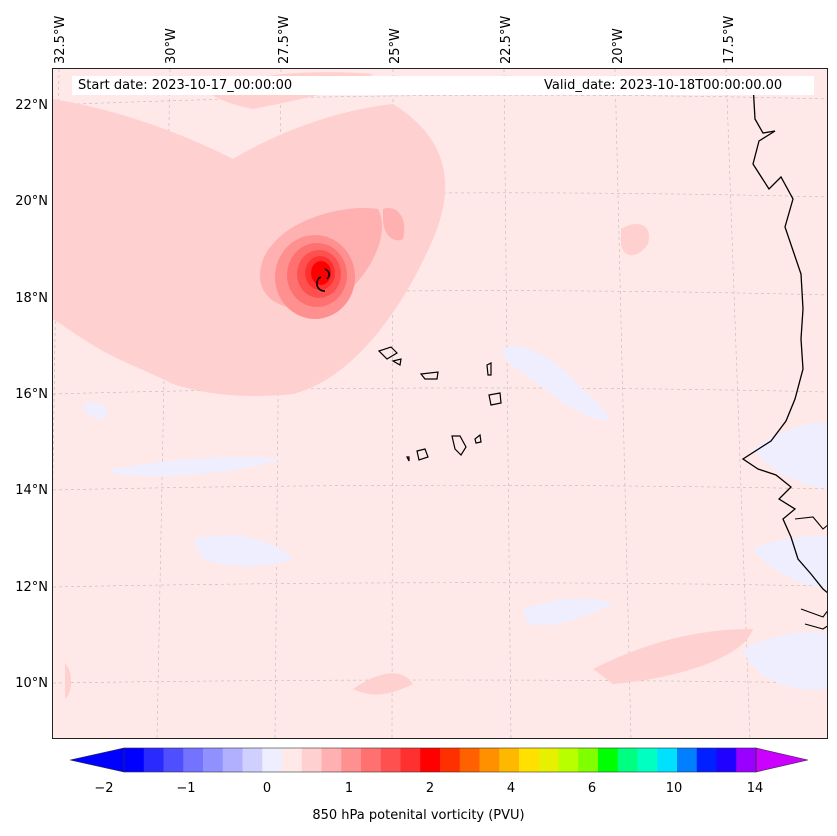  What do you see at coordinates (782, 760) in the screenshot?
I see `colorbar-extend-max` at bounding box center [782, 760].